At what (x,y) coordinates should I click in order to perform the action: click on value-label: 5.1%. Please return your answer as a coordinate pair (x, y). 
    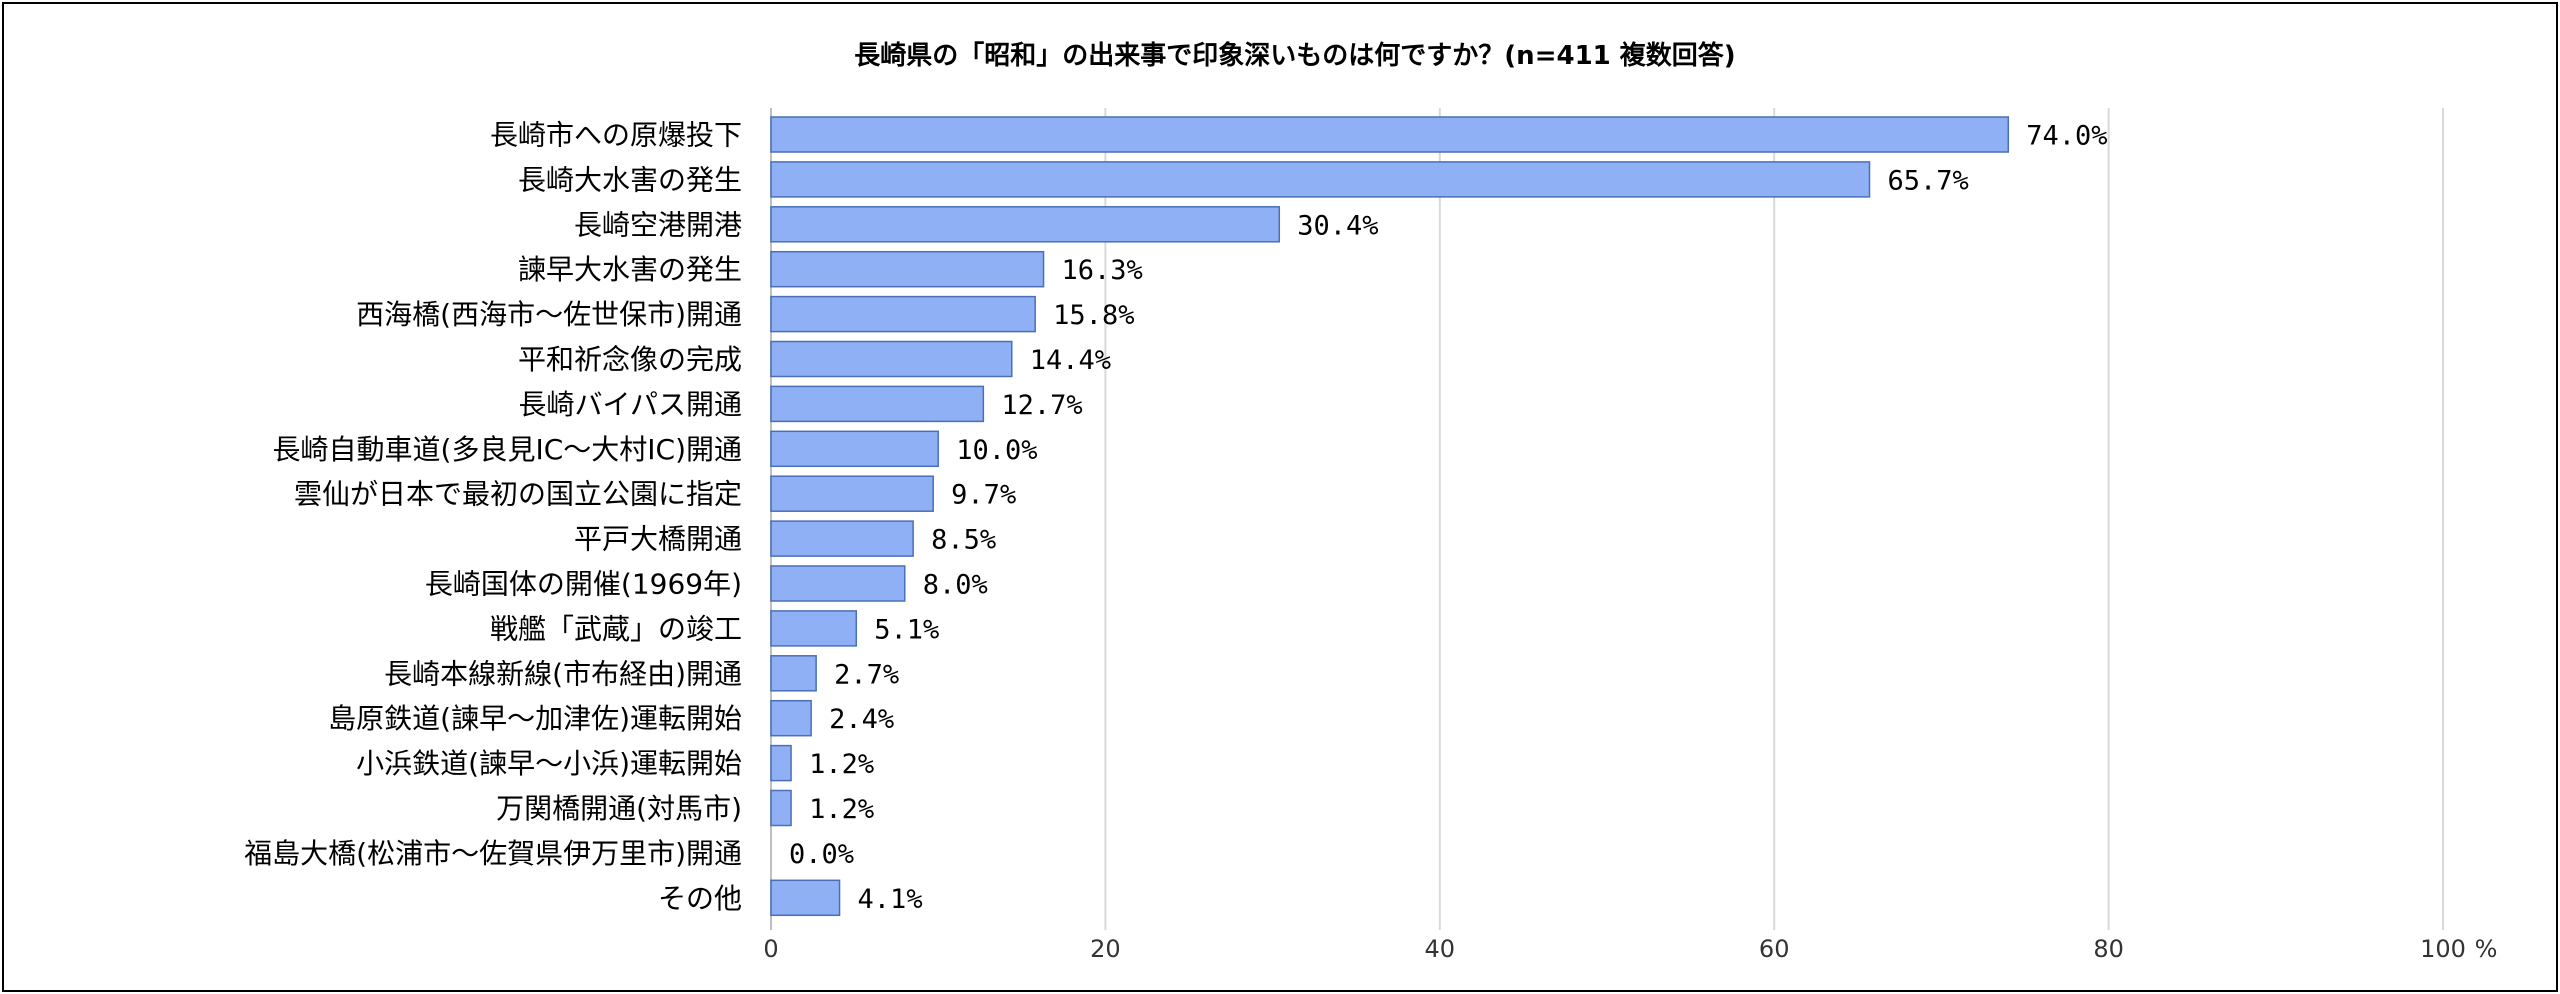
    Looking at the image, I should click on (906, 629).